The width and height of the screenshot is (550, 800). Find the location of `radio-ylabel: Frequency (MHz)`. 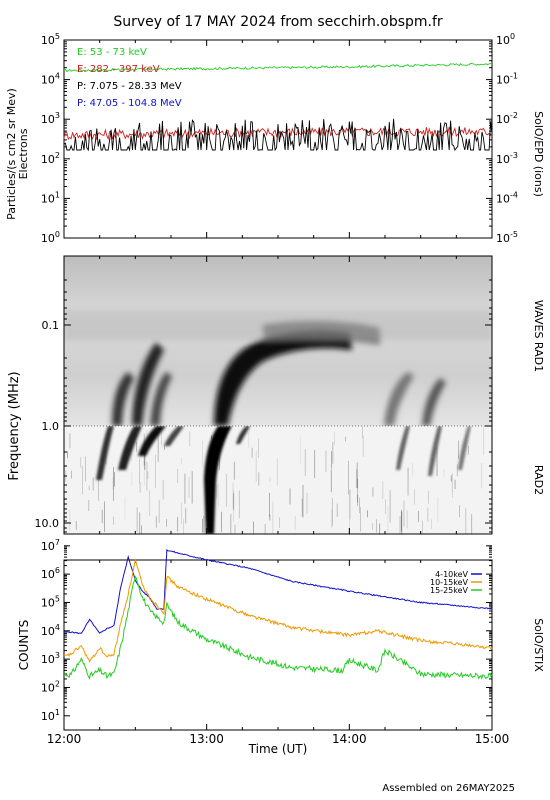

radio-ylabel: Frequency (MHz) is located at coordinates (14, 425).